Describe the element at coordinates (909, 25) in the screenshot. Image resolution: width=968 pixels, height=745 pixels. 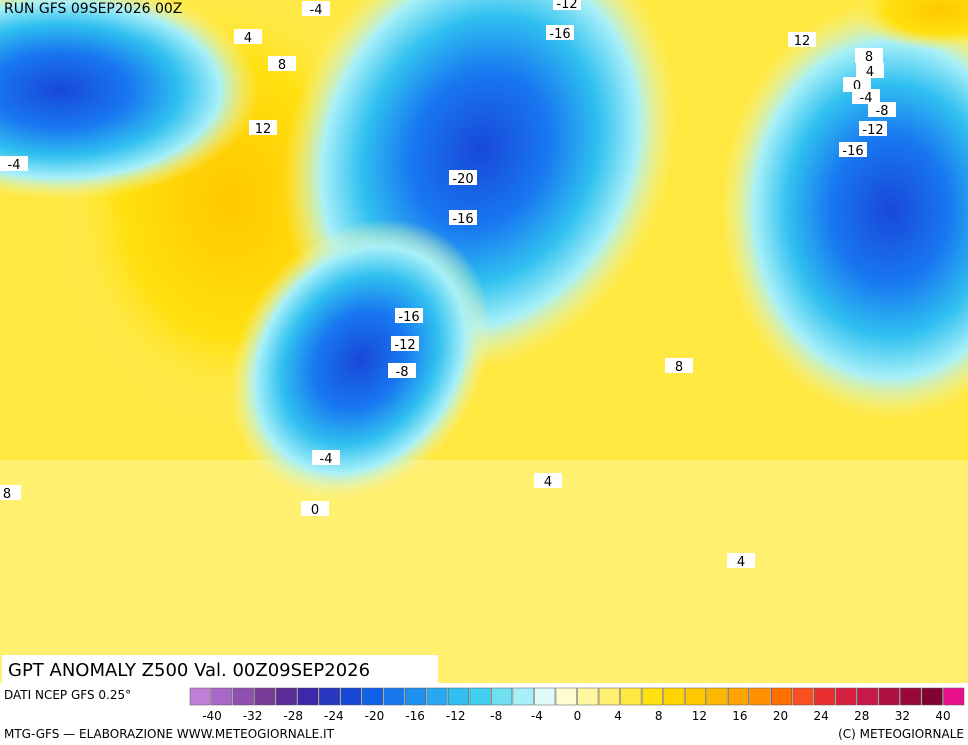
I see `high-northeast` at that location.